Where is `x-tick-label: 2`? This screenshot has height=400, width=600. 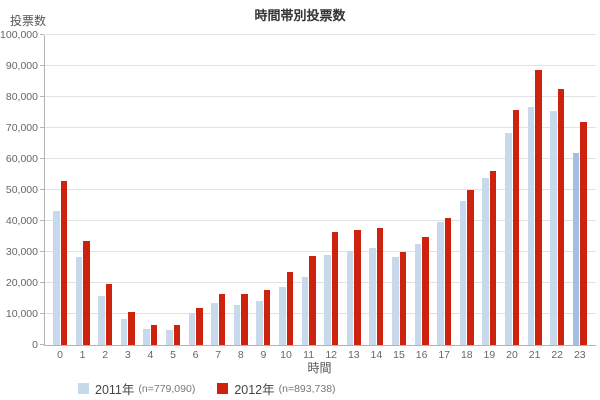
x-tick-label: 2 is located at coordinates (105, 355).